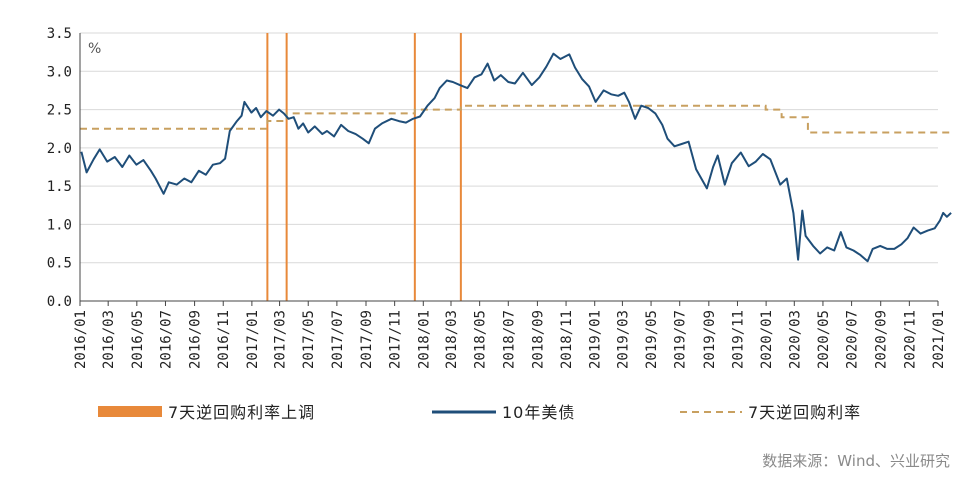 This screenshot has width=978, height=490. What do you see at coordinates (109, 339) in the screenshot?
I see `x-tick-label: 2016/03` at bounding box center [109, 339].